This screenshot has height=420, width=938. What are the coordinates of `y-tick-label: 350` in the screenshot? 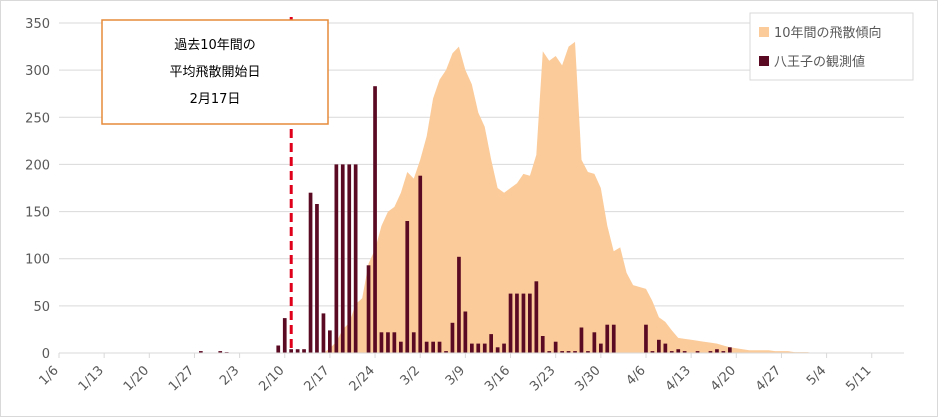 It's located at (37, 24).